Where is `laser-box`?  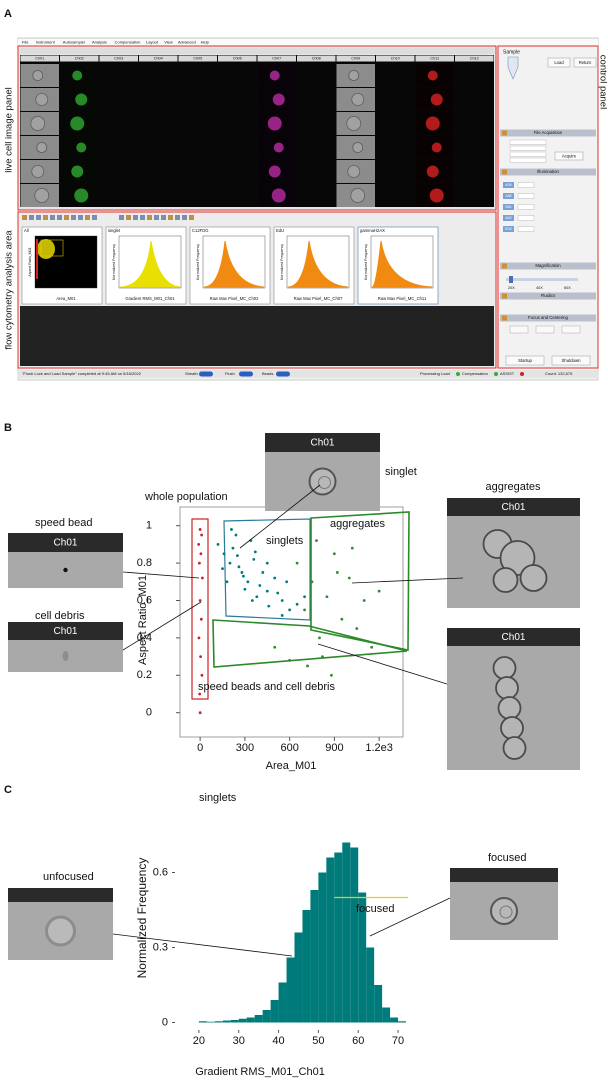
laser-box is located at coordinates (508, 207).